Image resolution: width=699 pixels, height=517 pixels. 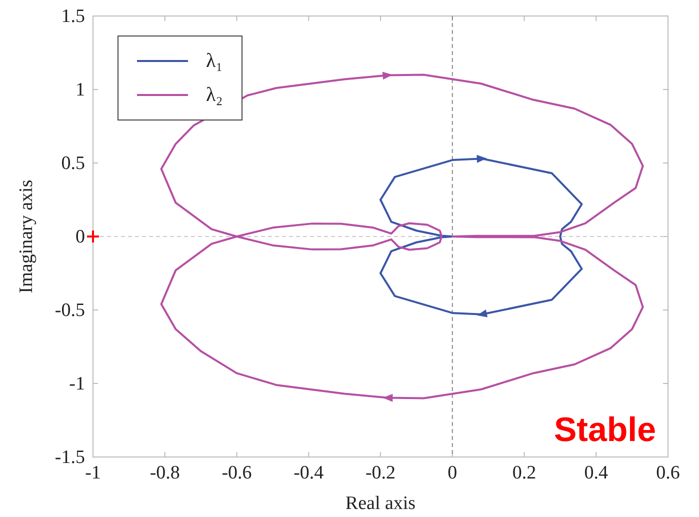 What do you see at coordinates (237, 473) in the screenshot?
I see `x-tick-label: -0.6` at bounding box center [237, 473].